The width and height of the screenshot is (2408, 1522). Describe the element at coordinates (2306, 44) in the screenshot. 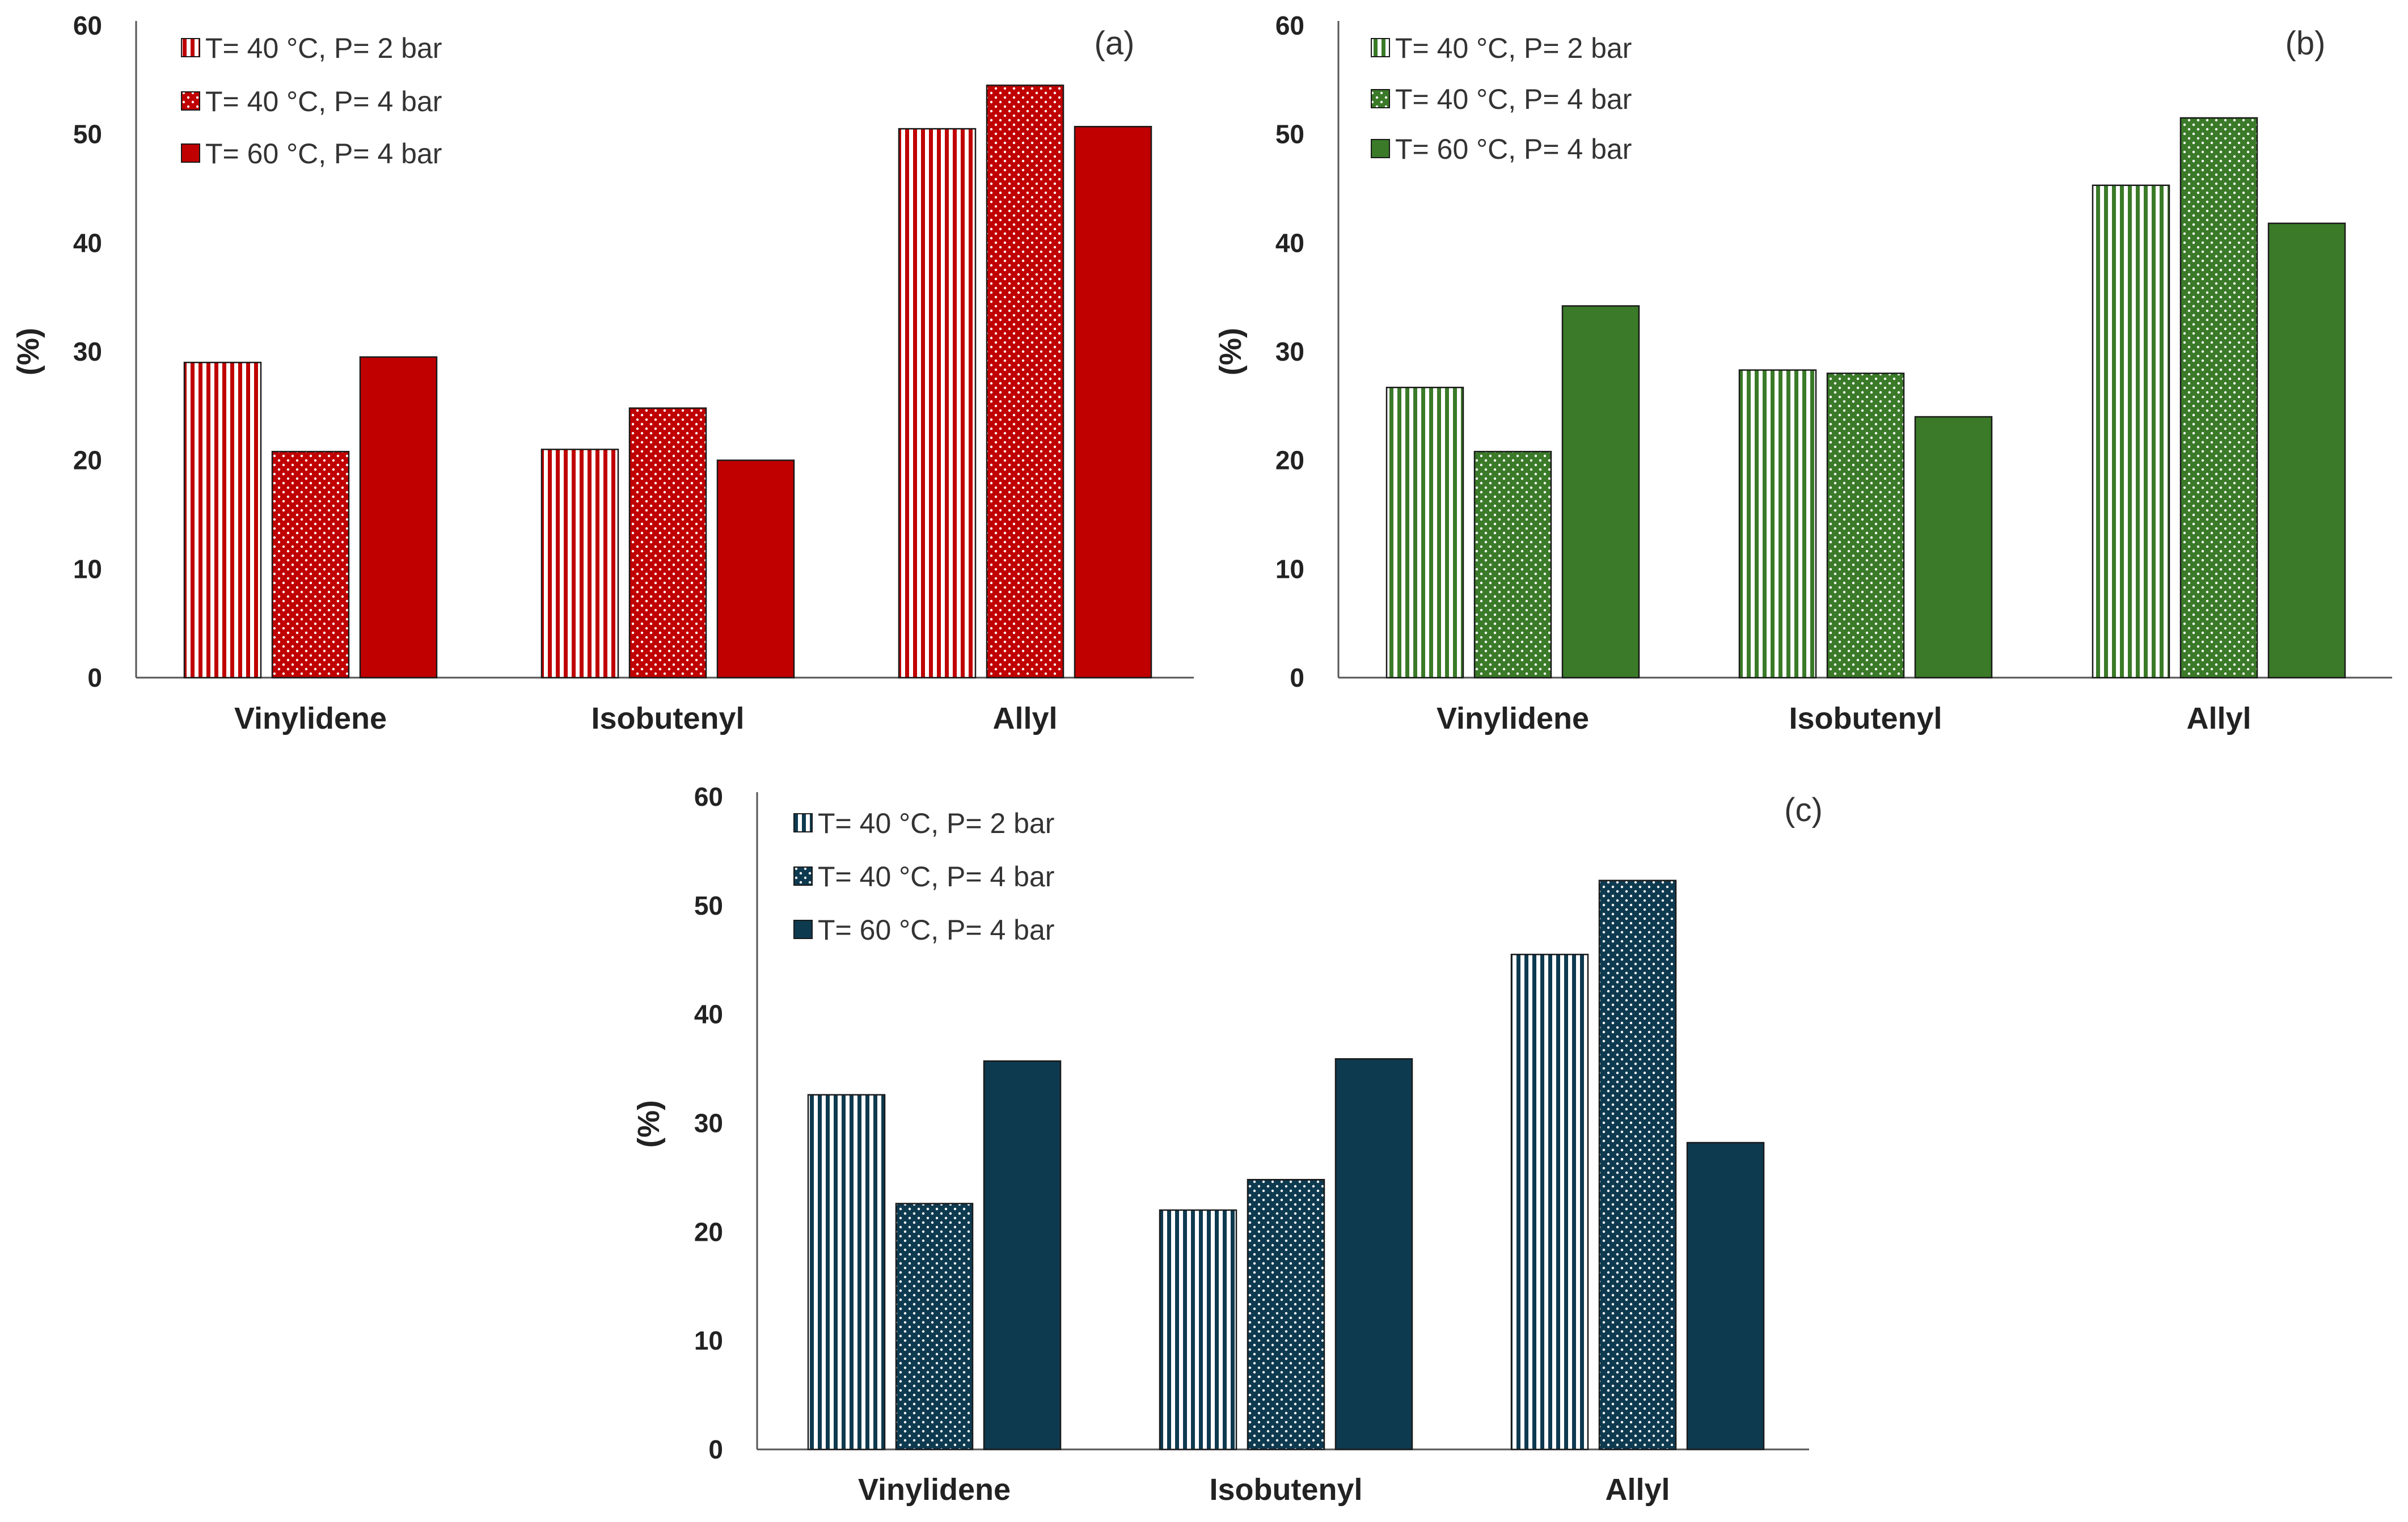

I see `panel-label: (b)` at that location.